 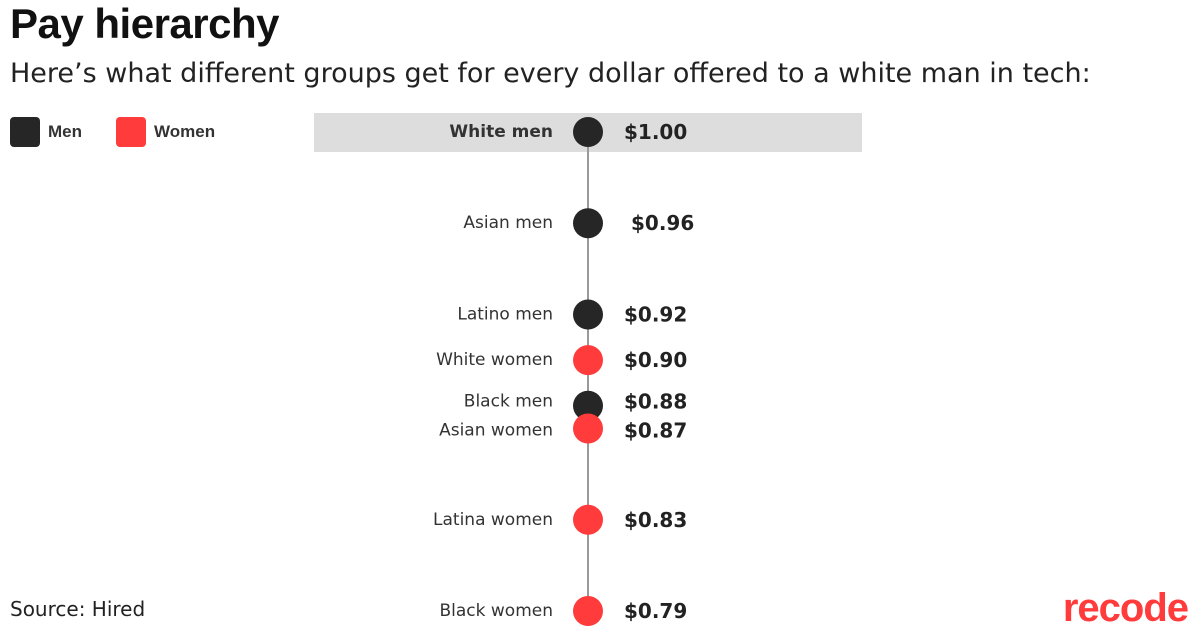 I want to click on group-label-asian-women: Asian women, so click(x=496, y=431).